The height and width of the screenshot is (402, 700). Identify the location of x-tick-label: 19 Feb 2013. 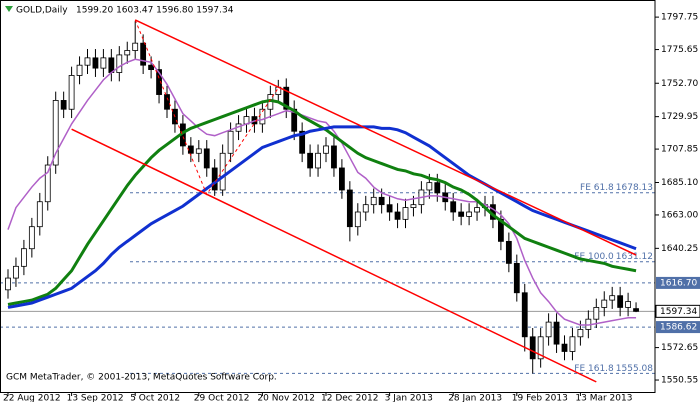
(540, 398).